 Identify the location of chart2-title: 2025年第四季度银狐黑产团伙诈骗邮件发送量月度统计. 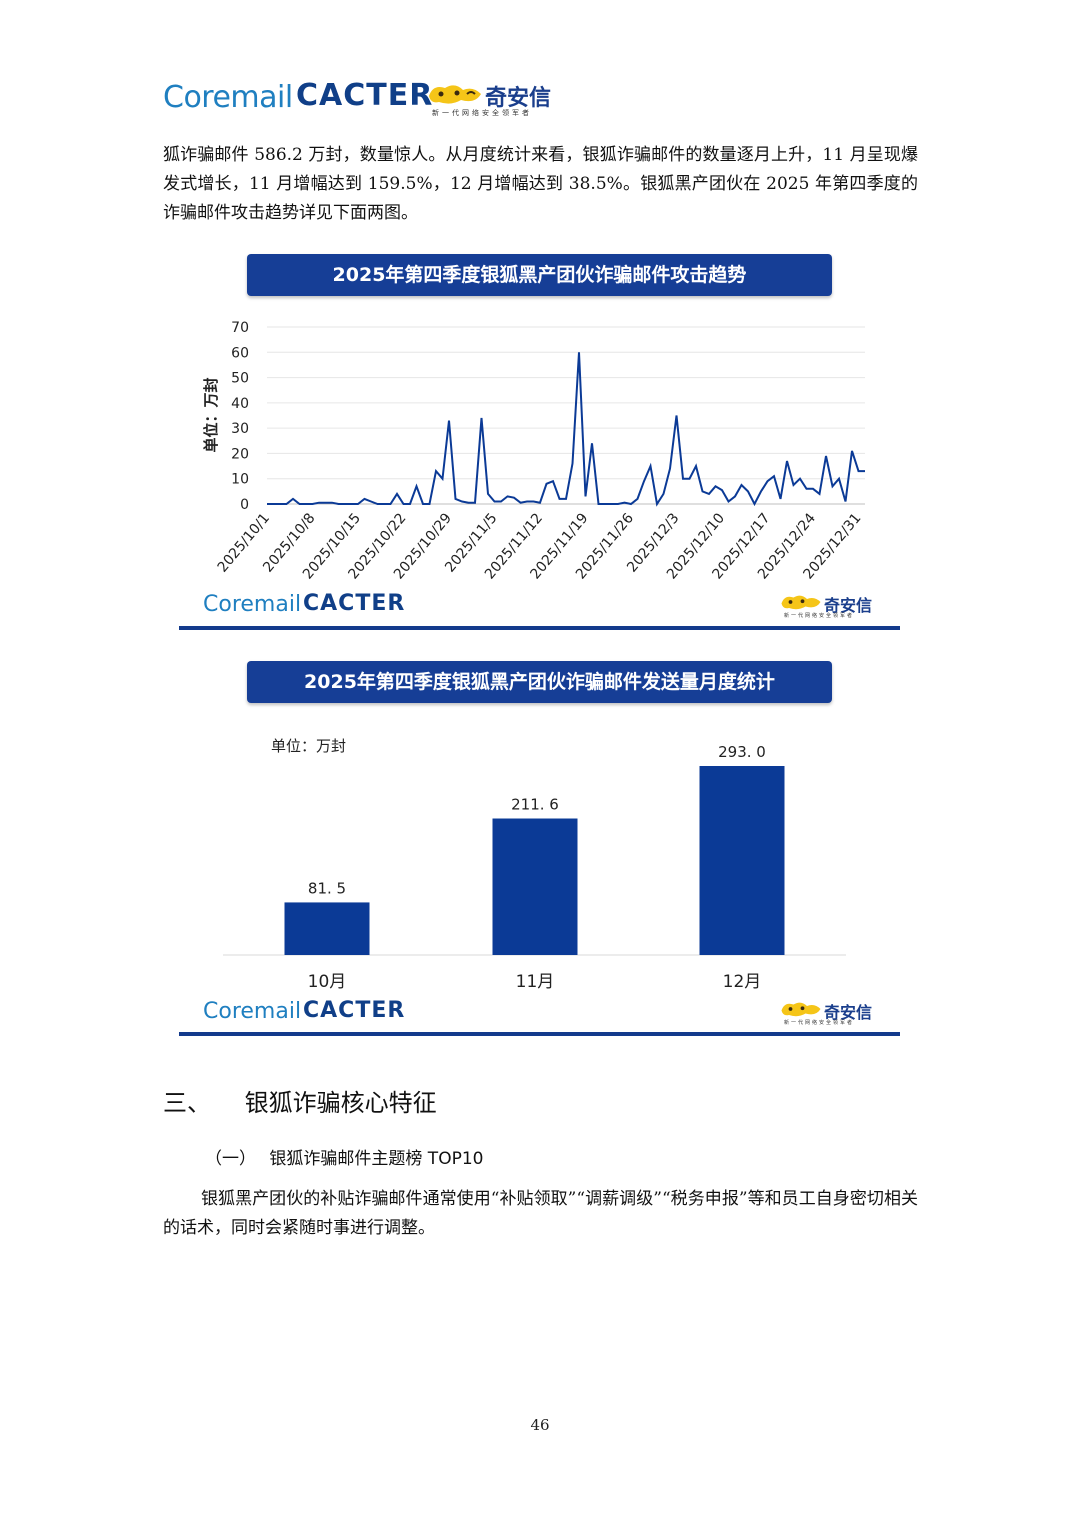
(539, 682).